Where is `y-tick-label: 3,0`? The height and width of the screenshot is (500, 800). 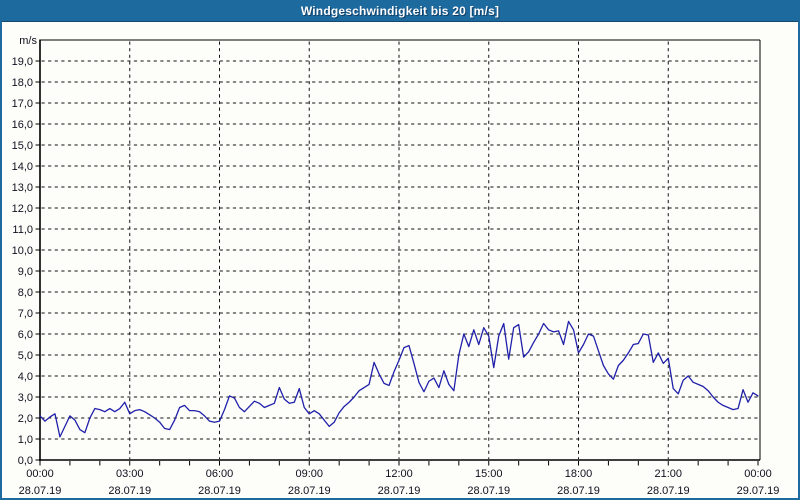
y-tick-label: 3,0 is located at coordinates (25, 398).